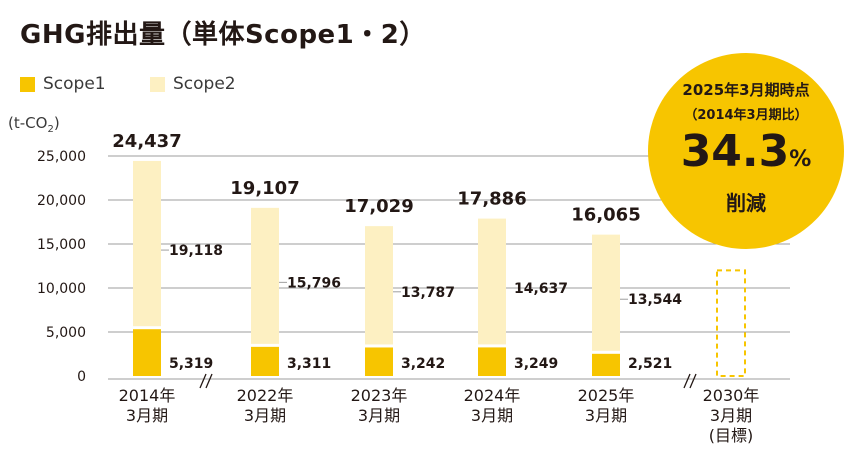 This screenshot has width=865, height=471. I want to click on x-tick-label: 2014年 3月期, so click(147, 405).